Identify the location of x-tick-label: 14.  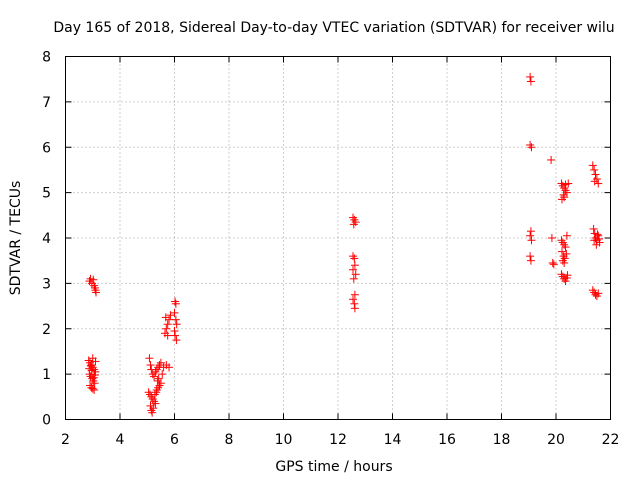
(393, 440).